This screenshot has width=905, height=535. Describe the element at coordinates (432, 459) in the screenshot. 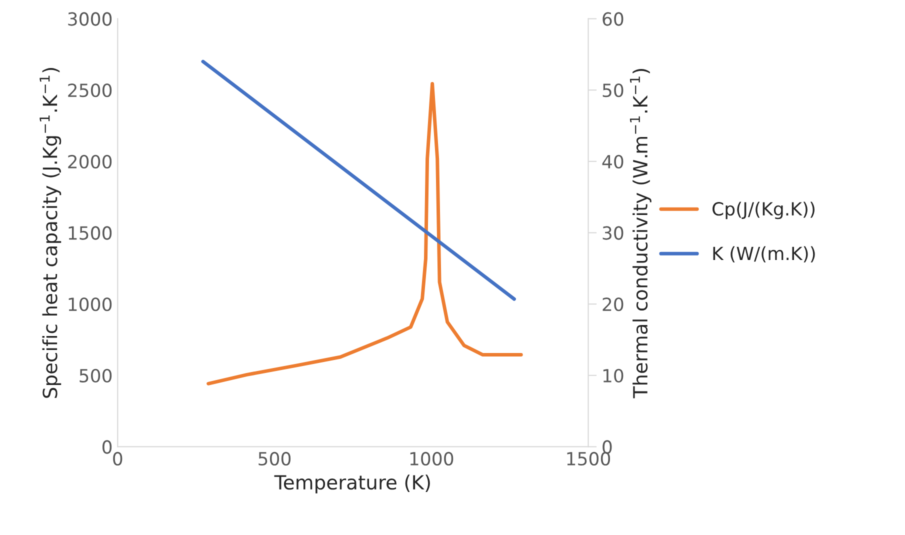

I see `x-tick-label: 1000` at that location.